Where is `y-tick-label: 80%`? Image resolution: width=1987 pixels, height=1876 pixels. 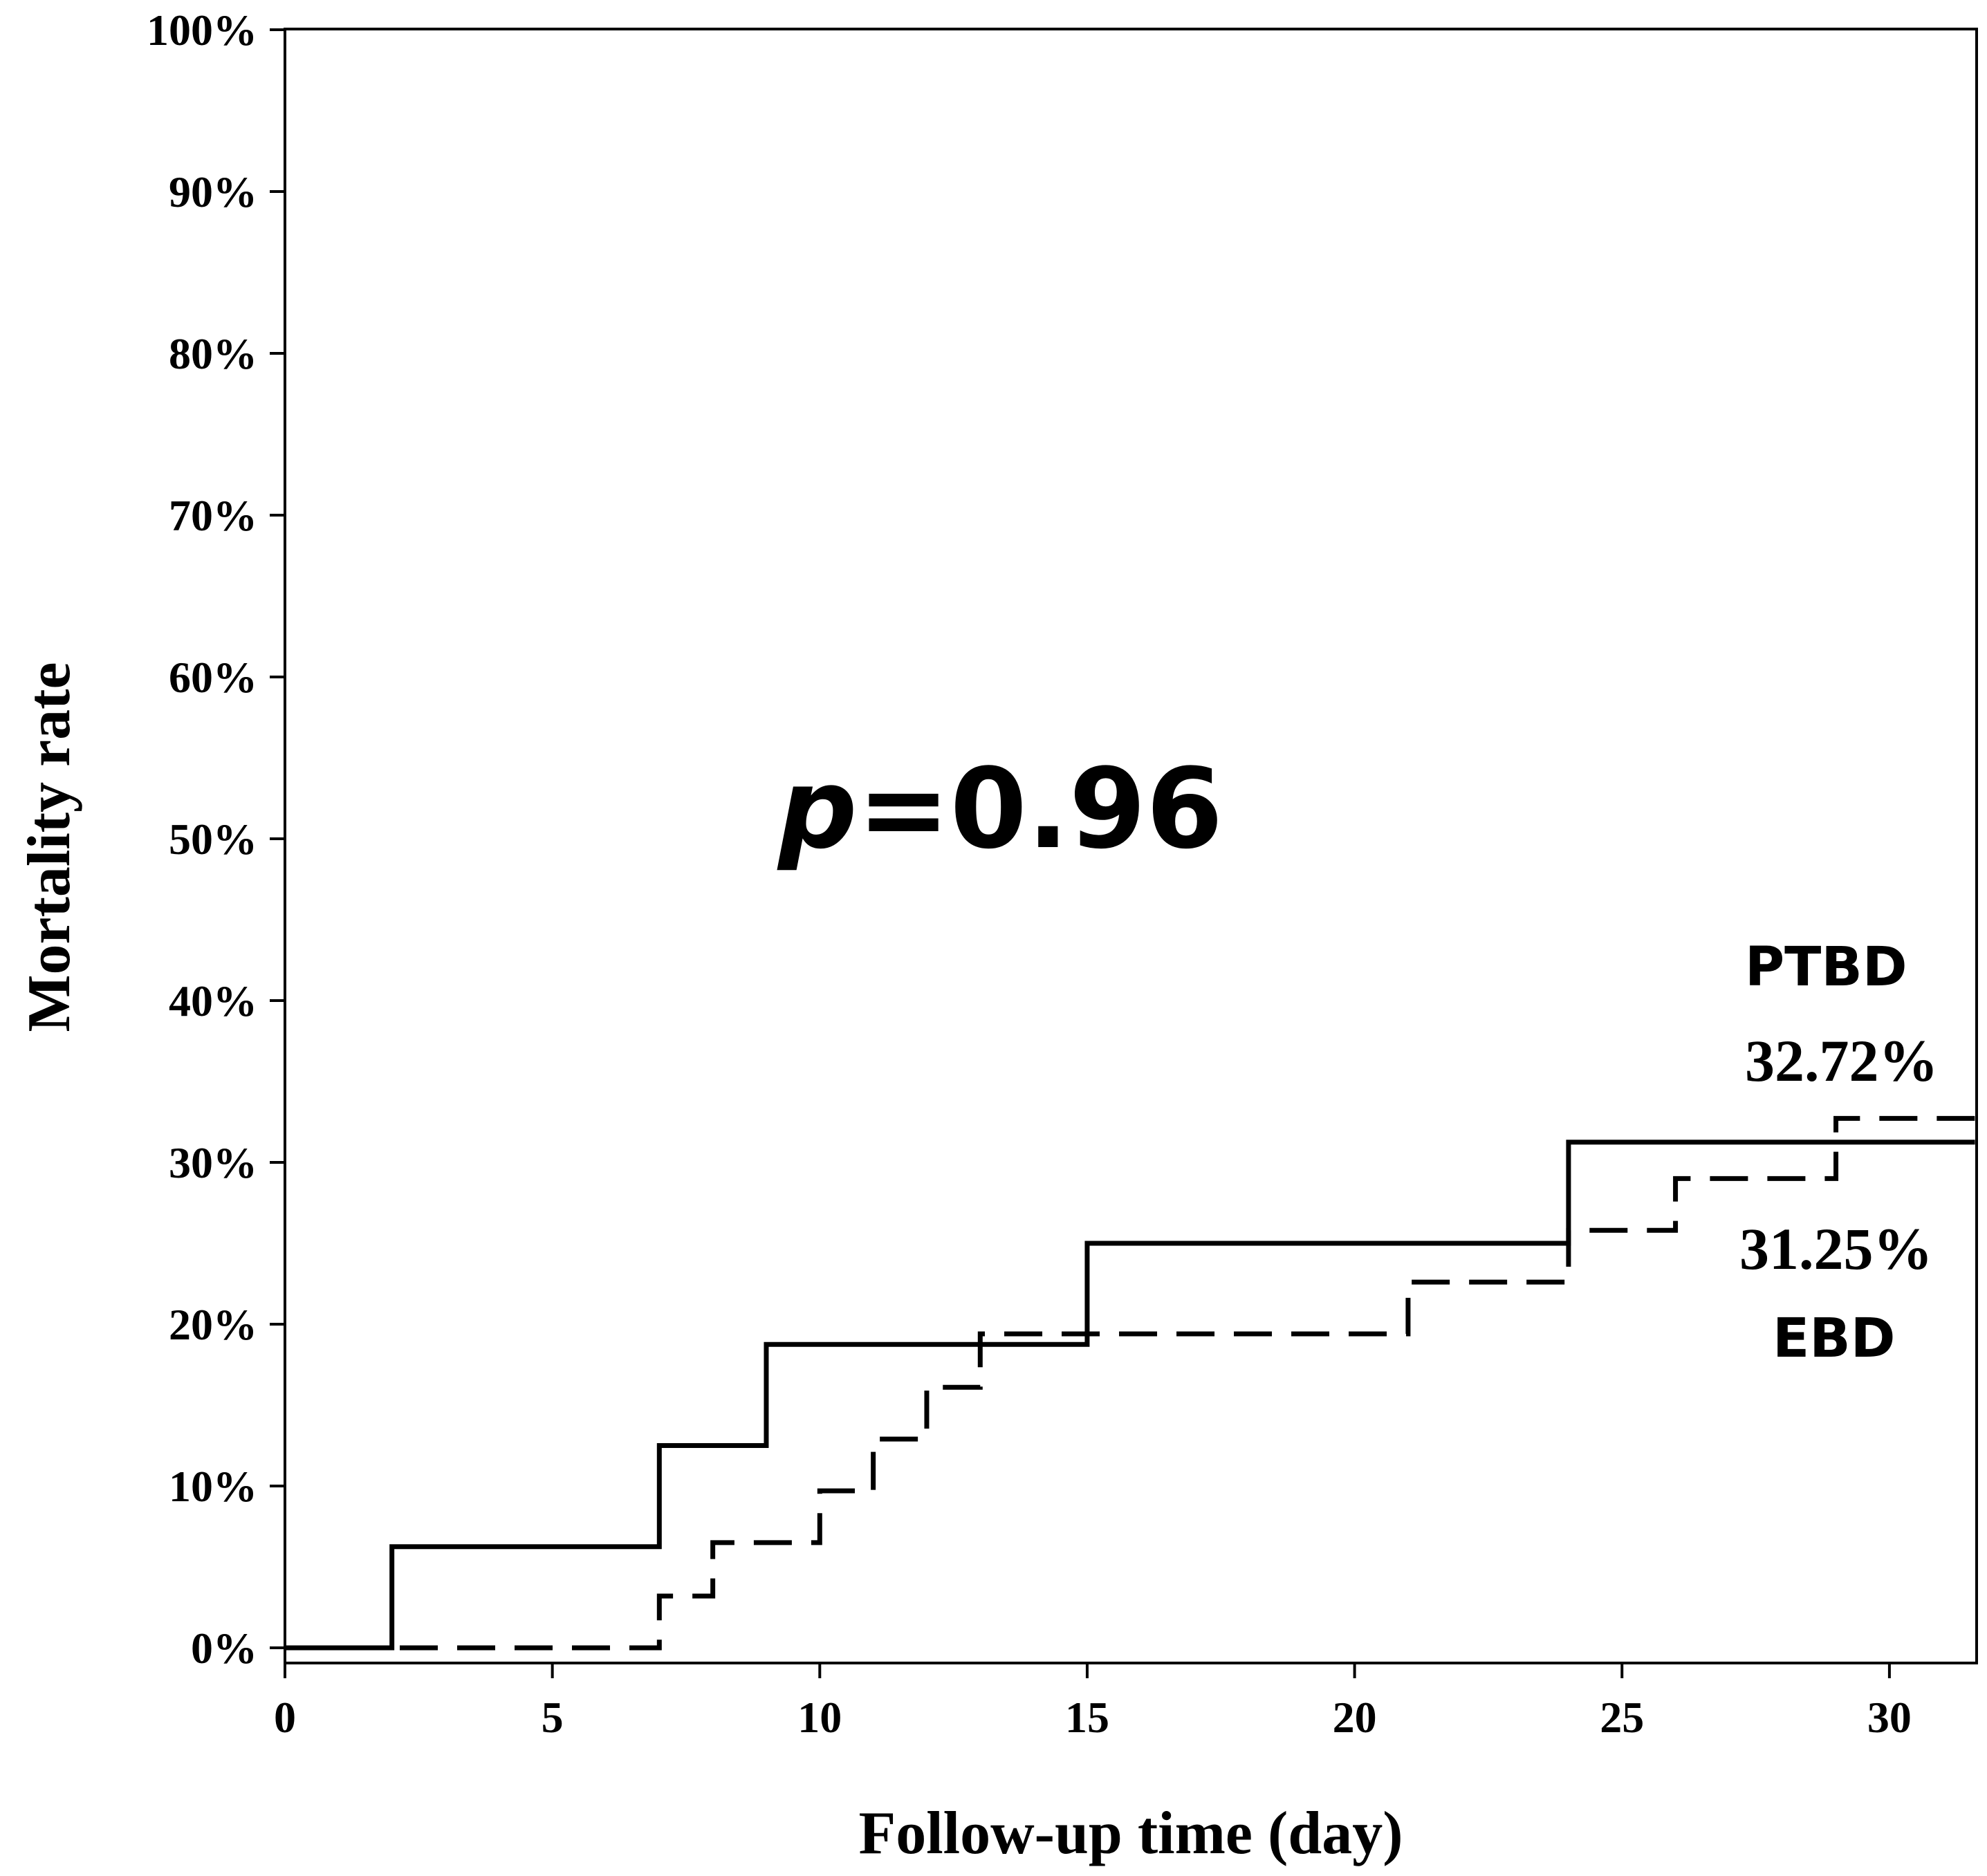 y-tick-label: 80% is located at coordinates (213, 353).